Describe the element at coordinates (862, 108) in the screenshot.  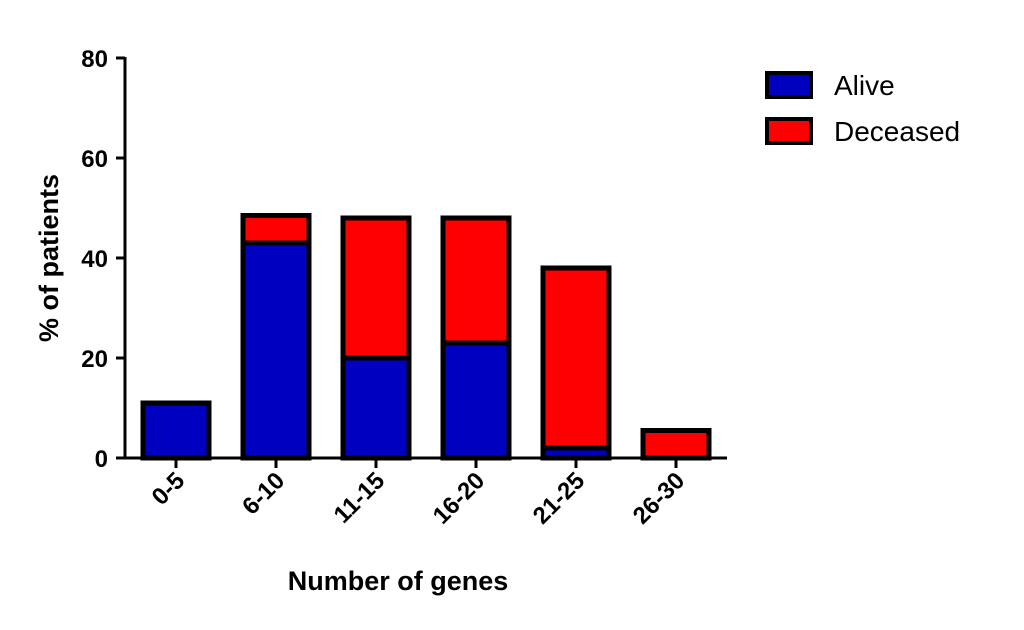
I see `legend: Alive Deceased` at that location.